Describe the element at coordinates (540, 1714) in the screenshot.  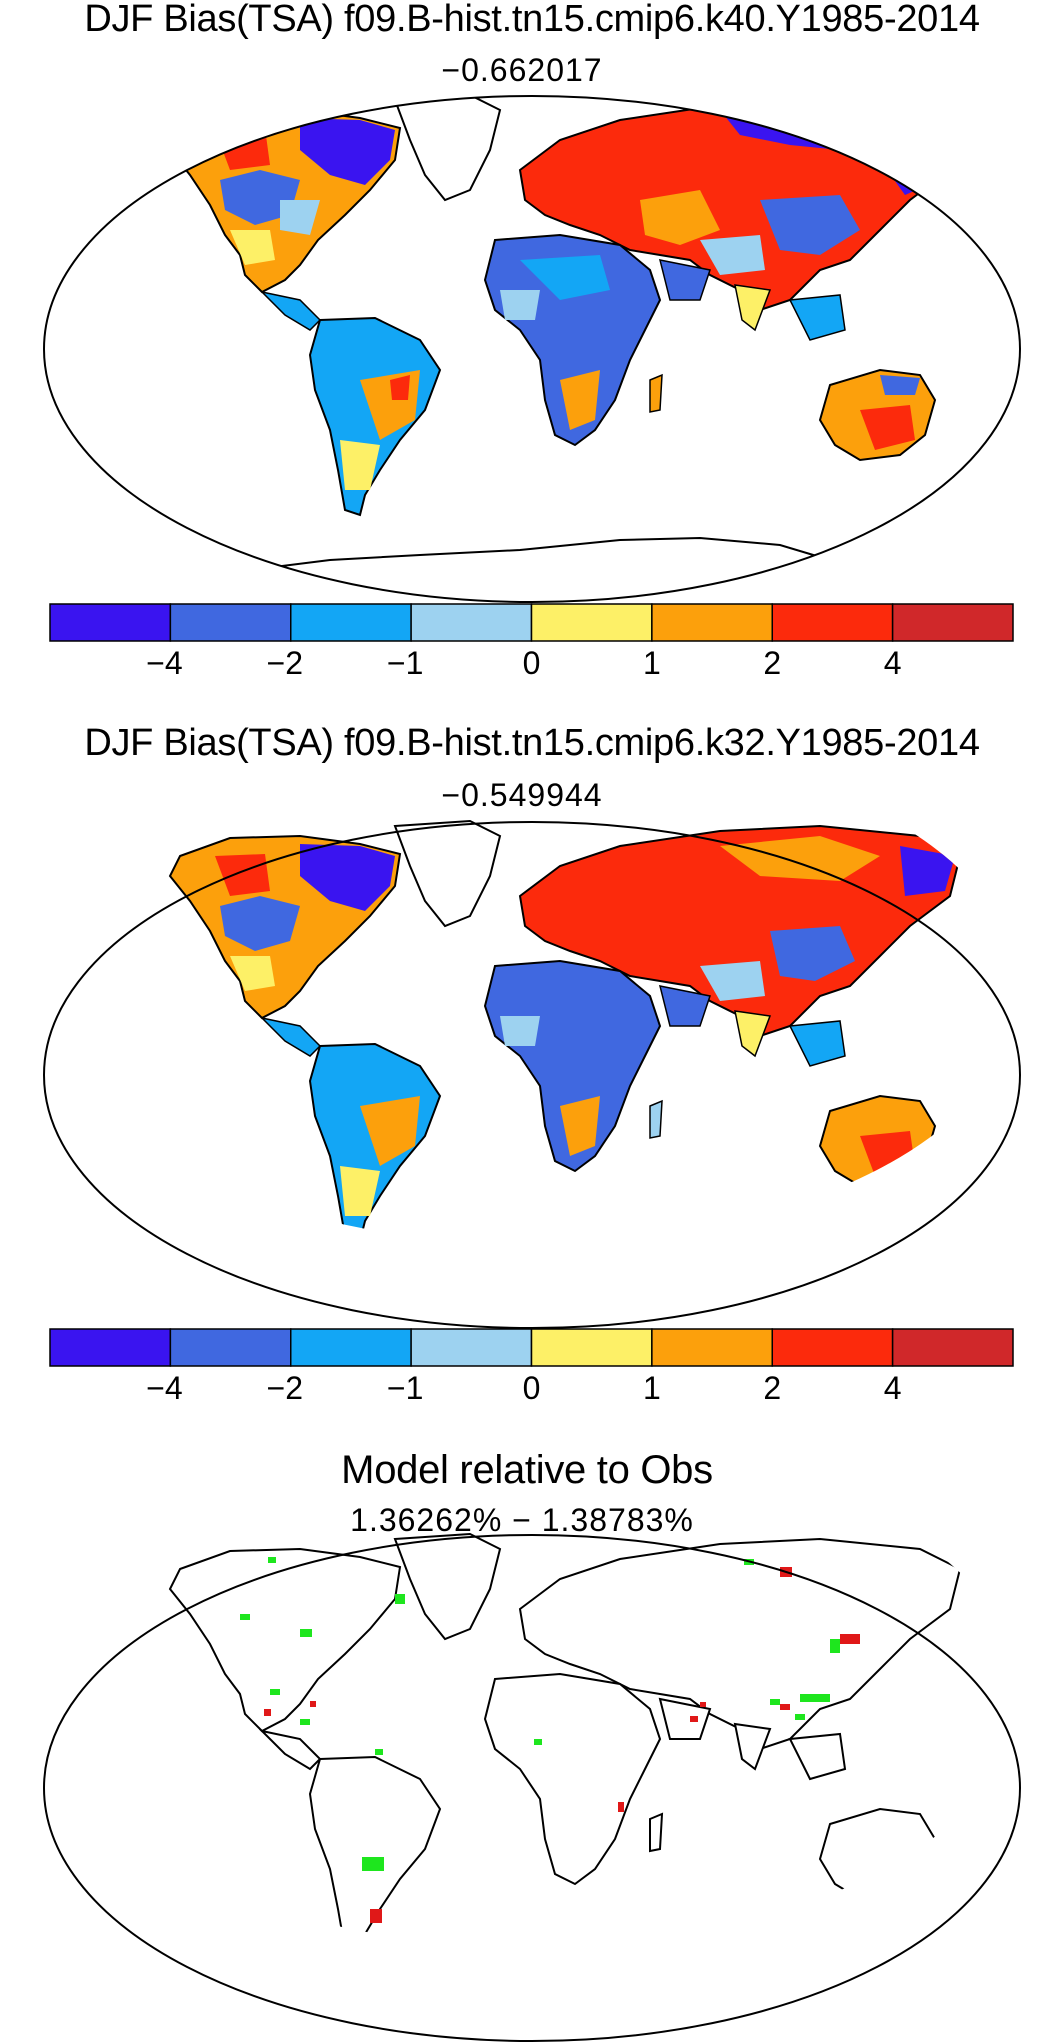
I see `improved-markers` at that location.